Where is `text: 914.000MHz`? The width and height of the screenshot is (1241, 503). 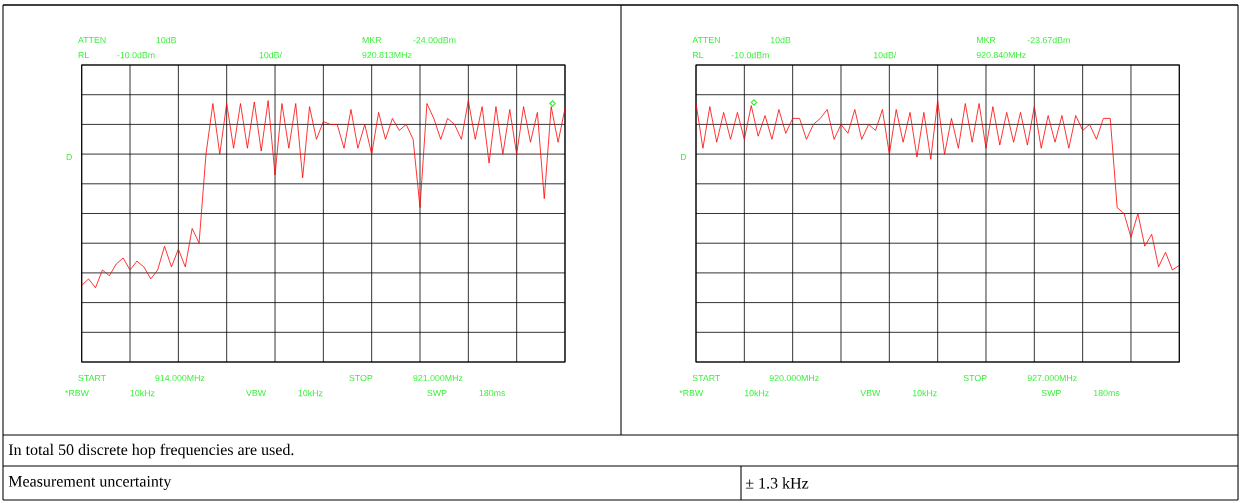 text: 914.000MHz is located at coordinates (180, 378).